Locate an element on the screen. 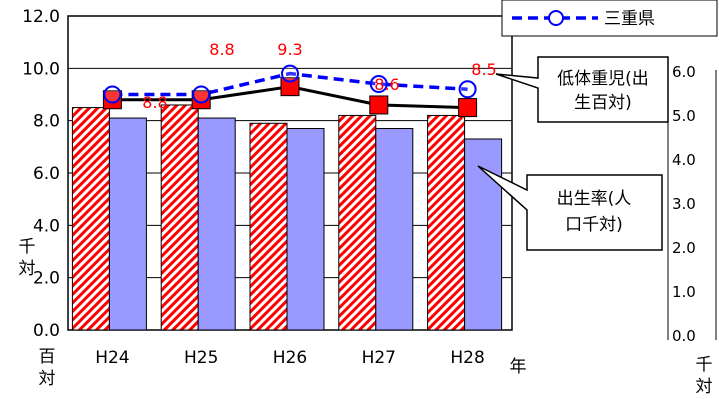  callout-text: 出生率(人 is located at coordinates (594, 199).